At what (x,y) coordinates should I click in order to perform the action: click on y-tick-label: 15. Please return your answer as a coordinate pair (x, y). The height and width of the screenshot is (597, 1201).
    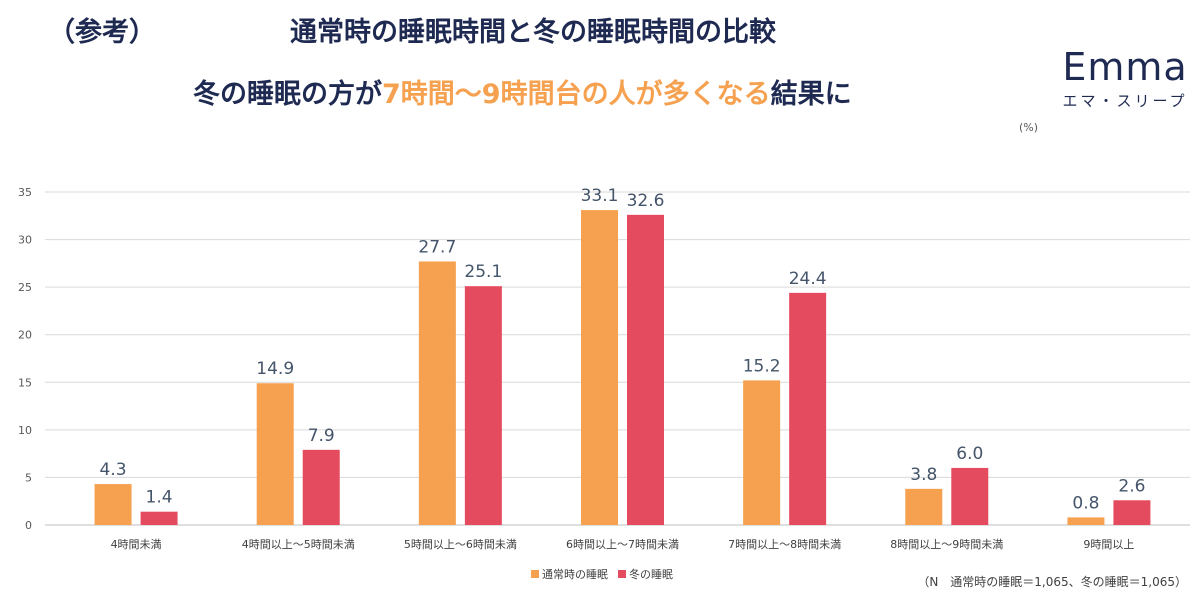
    Looking at the image, I should click on (25, 382).